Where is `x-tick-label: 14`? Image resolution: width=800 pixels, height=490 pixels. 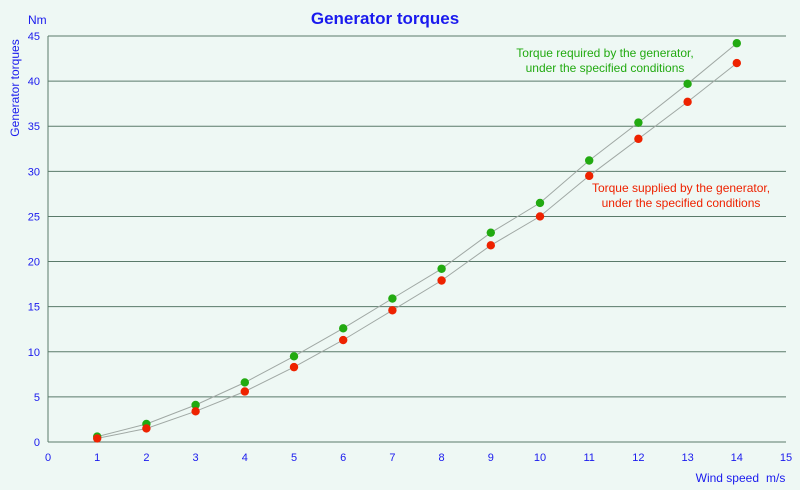
x-tick-label: 14 is located at coordinates (737, 458).